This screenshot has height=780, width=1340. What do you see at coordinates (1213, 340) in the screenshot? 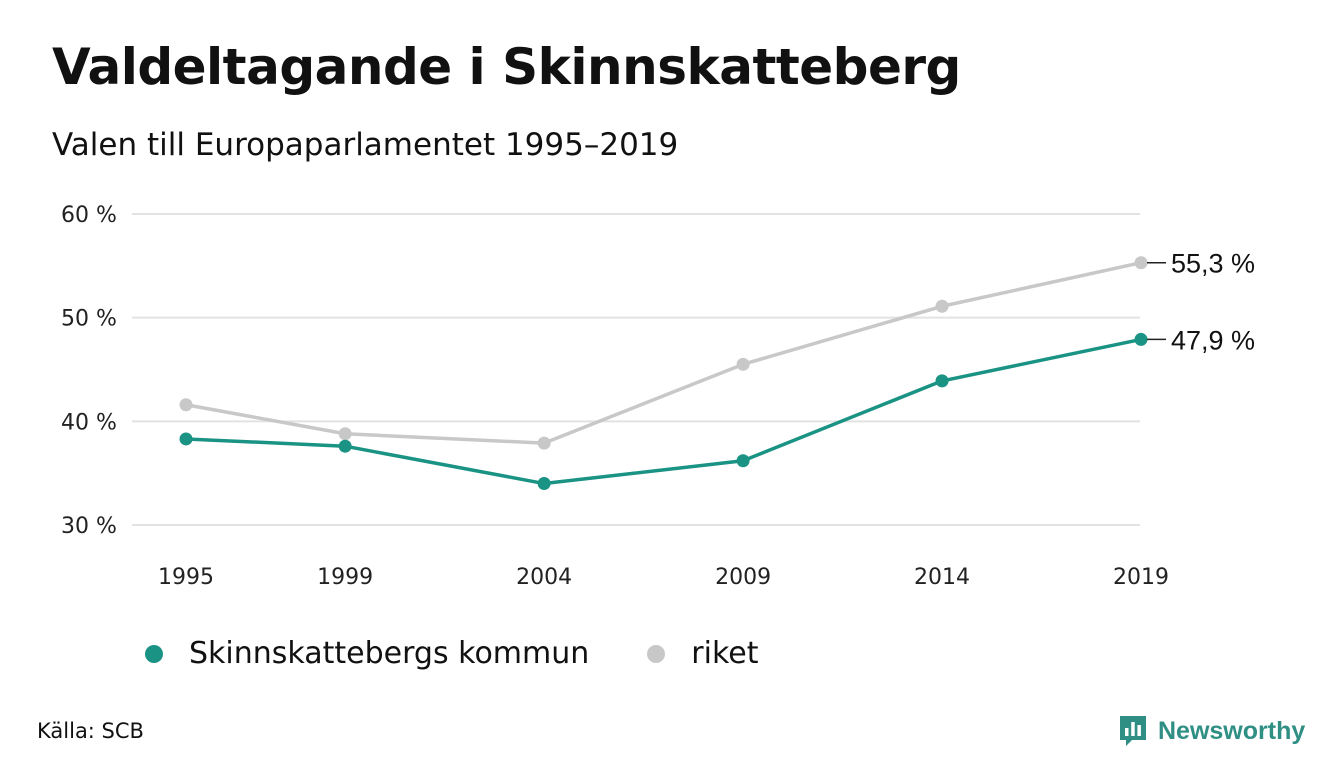
I see `end-label-skinnskattebergs-kommun: 47,9 %` at bounding box center [1213, 340].